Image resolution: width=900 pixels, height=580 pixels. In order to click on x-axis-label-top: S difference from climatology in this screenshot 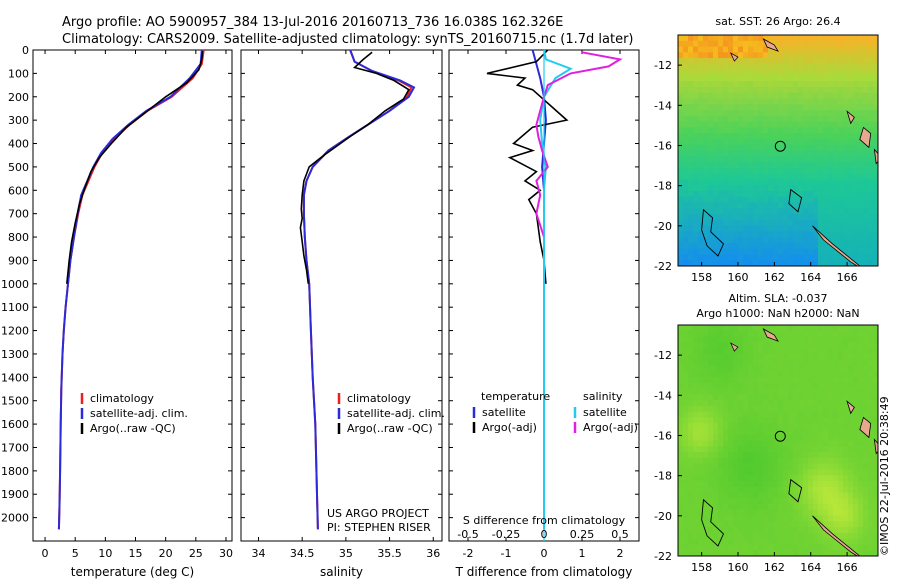, I will do `click(544, 520)`.